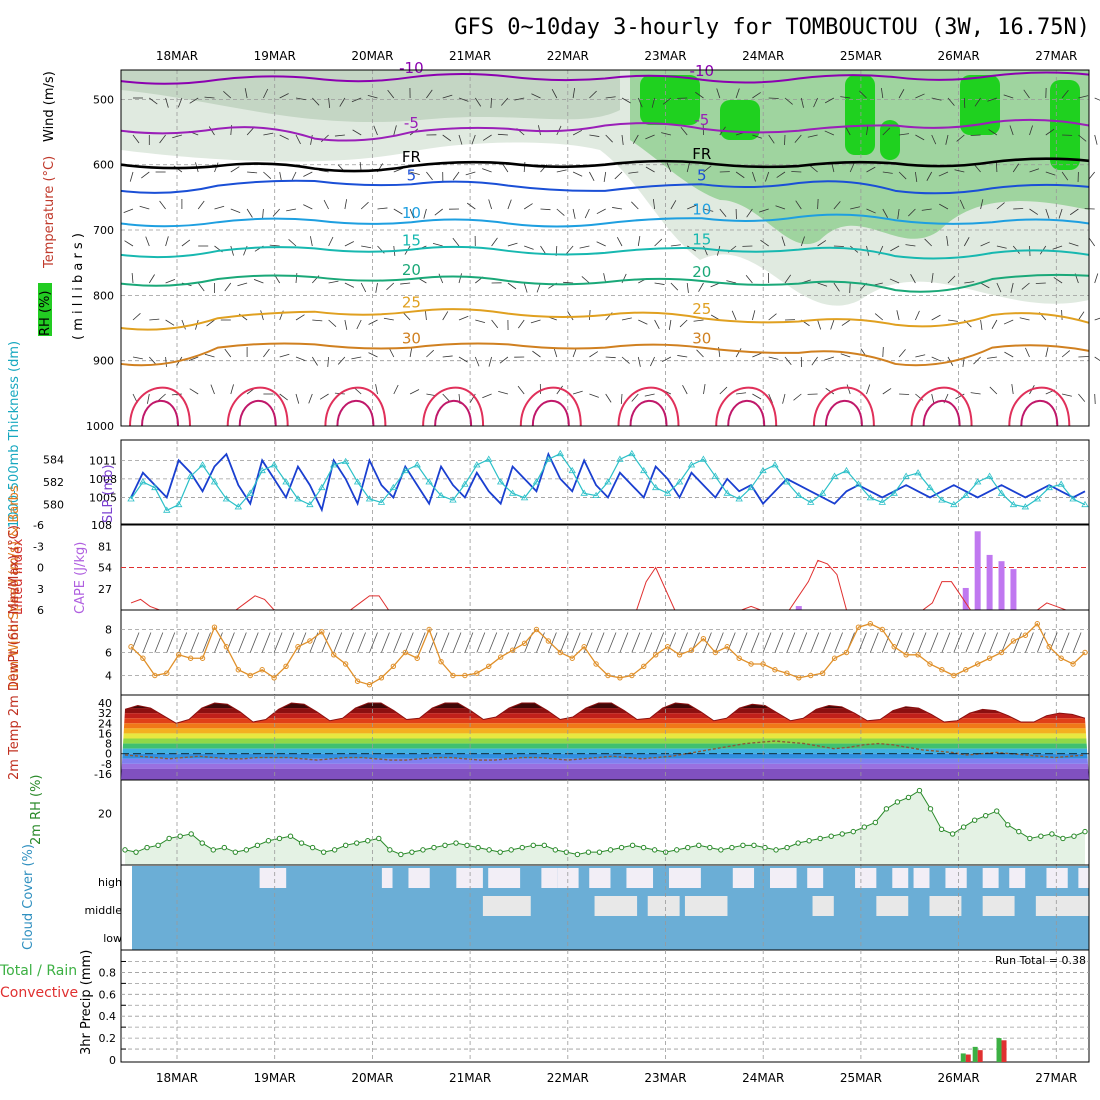 The width and height of the screenshot is (1100, 1100). Describe the element at coordinates (605, 78) in the screenshot. I see `isotherm-line` at that location.